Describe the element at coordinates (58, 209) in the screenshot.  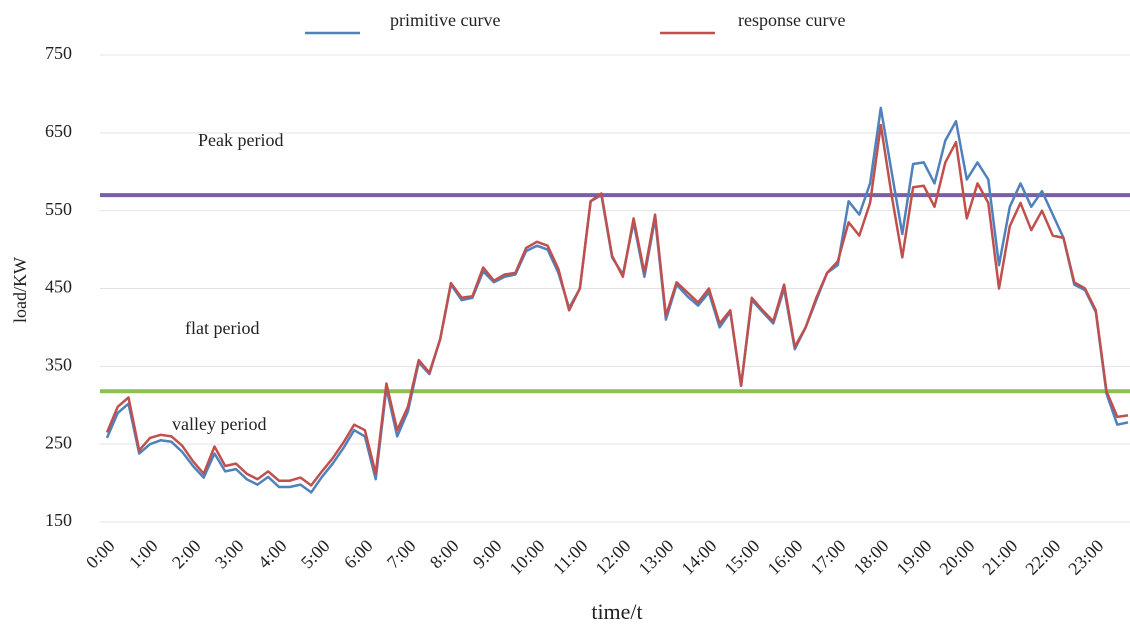
I see `y-tick-label: 550` at that location.